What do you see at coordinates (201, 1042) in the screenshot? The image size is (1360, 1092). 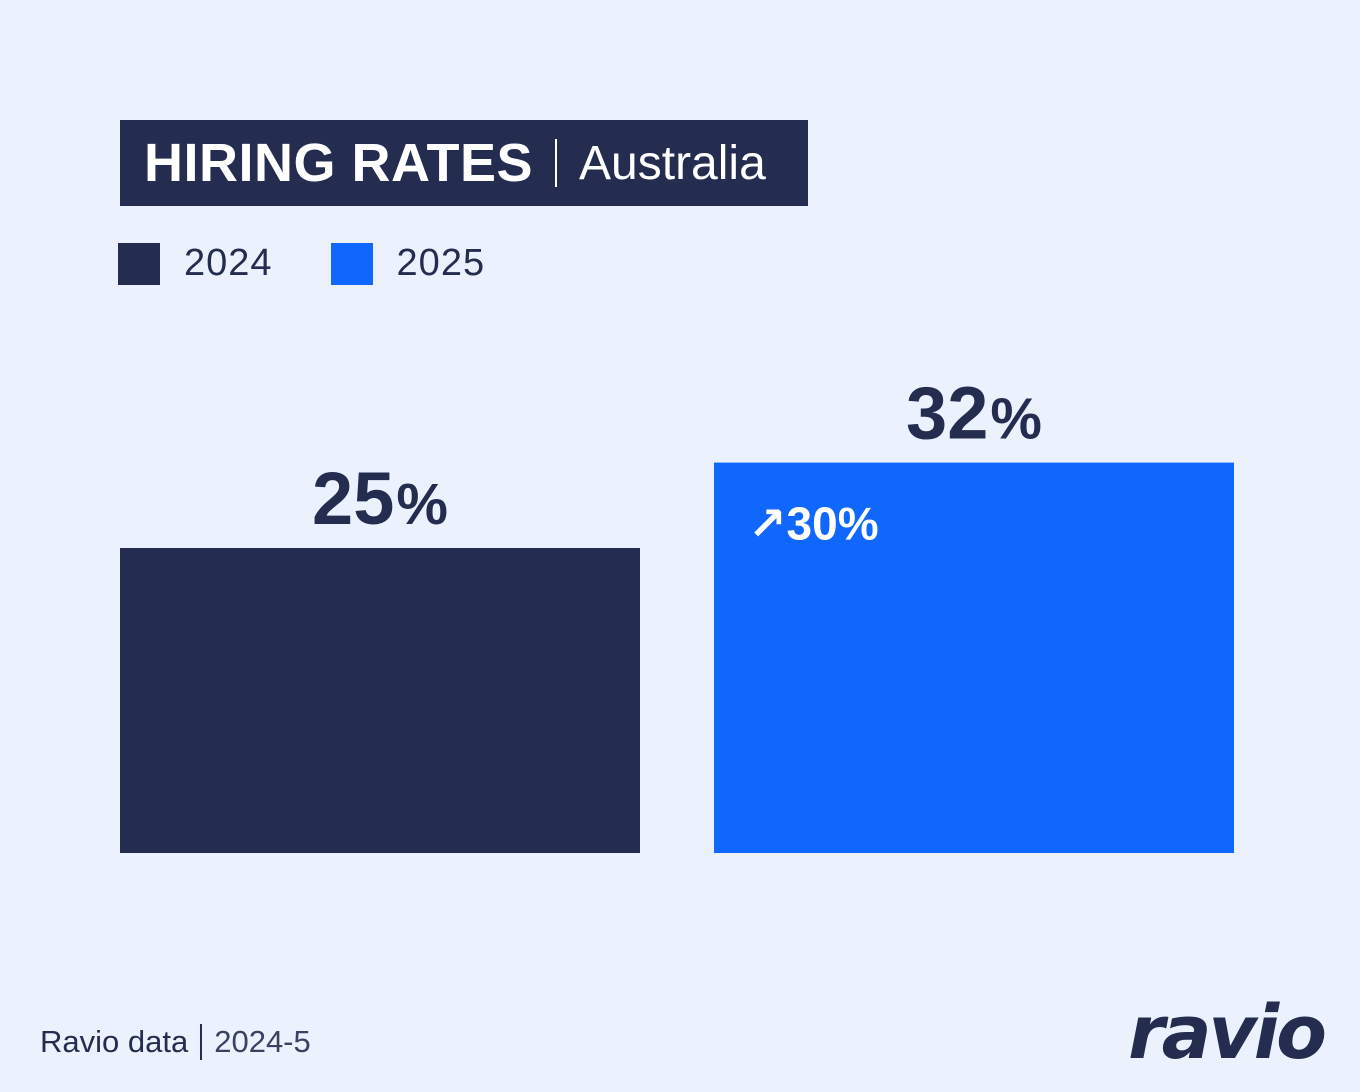 I see `footer-divider` at bounding box center [201, 1042].